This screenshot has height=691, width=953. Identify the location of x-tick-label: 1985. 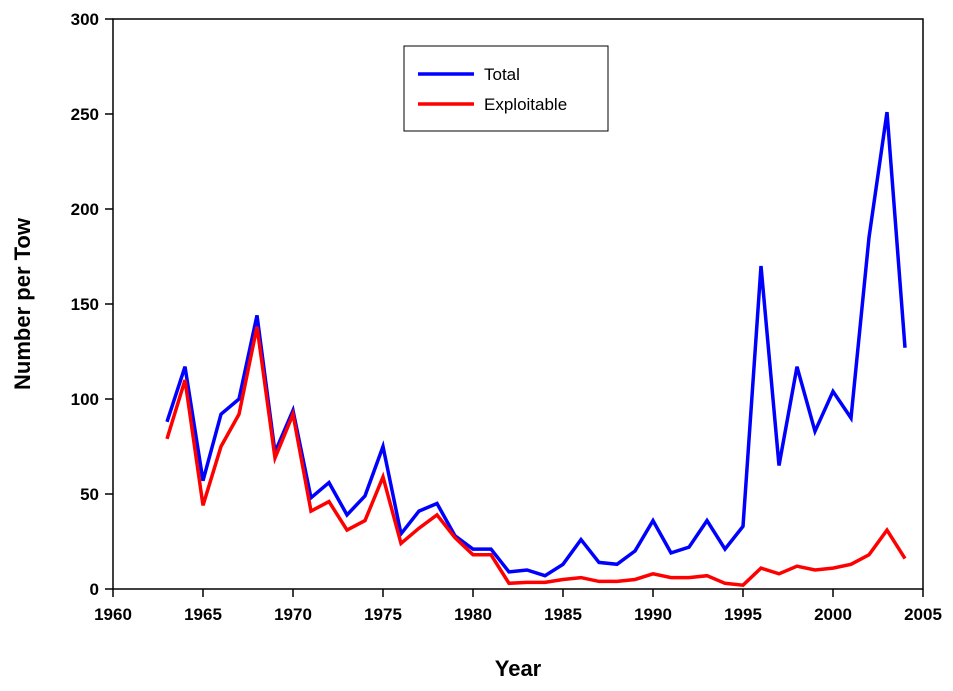
(563, 614).